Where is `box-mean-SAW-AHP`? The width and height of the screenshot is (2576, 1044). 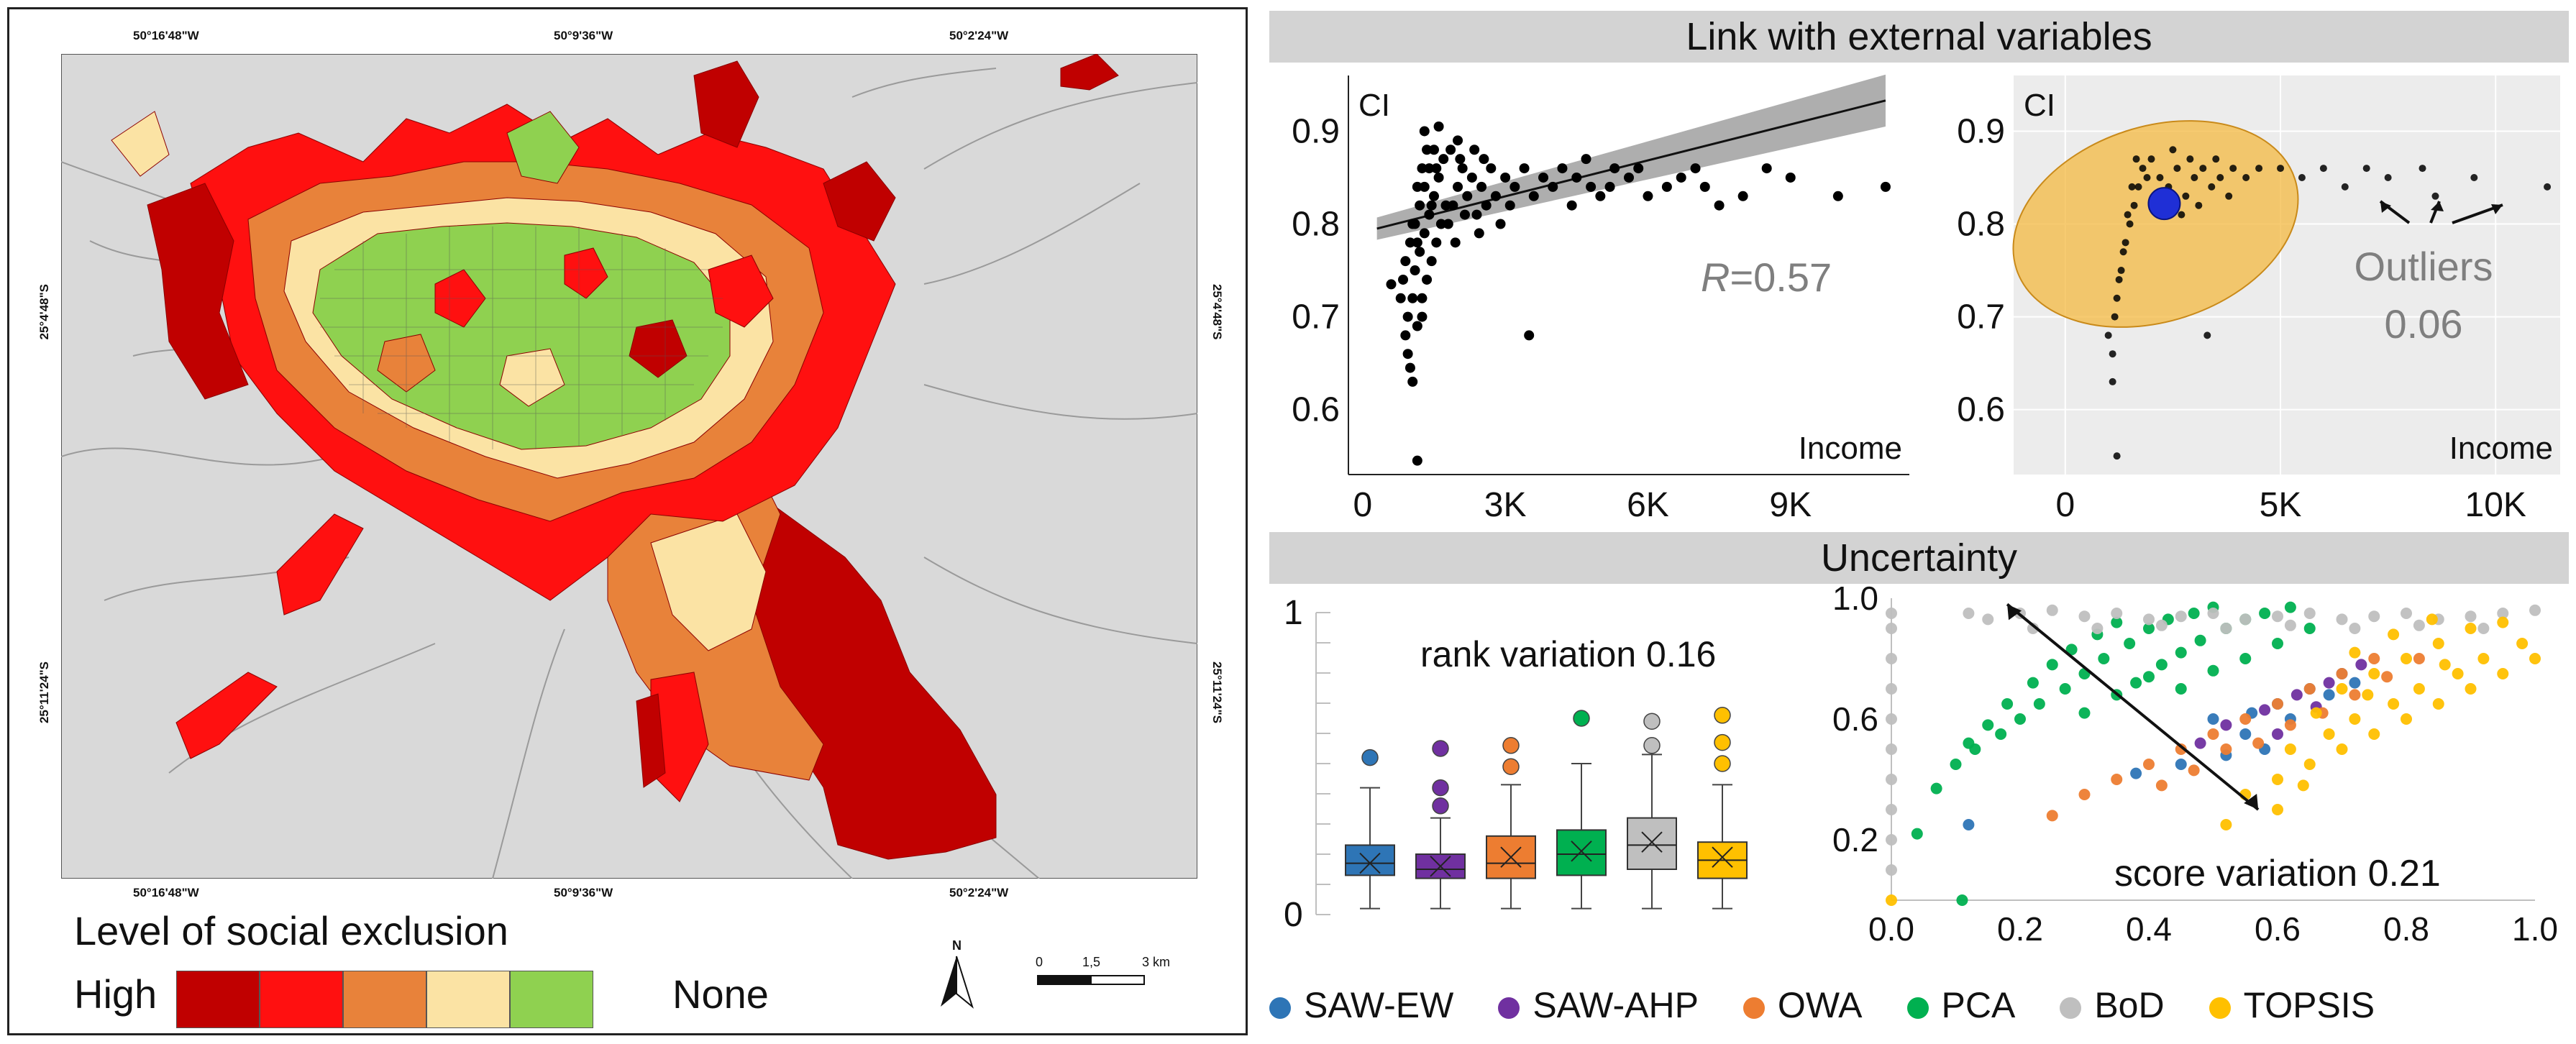 box-mean-SAW-AHP is located at coordinates (1440, 867).